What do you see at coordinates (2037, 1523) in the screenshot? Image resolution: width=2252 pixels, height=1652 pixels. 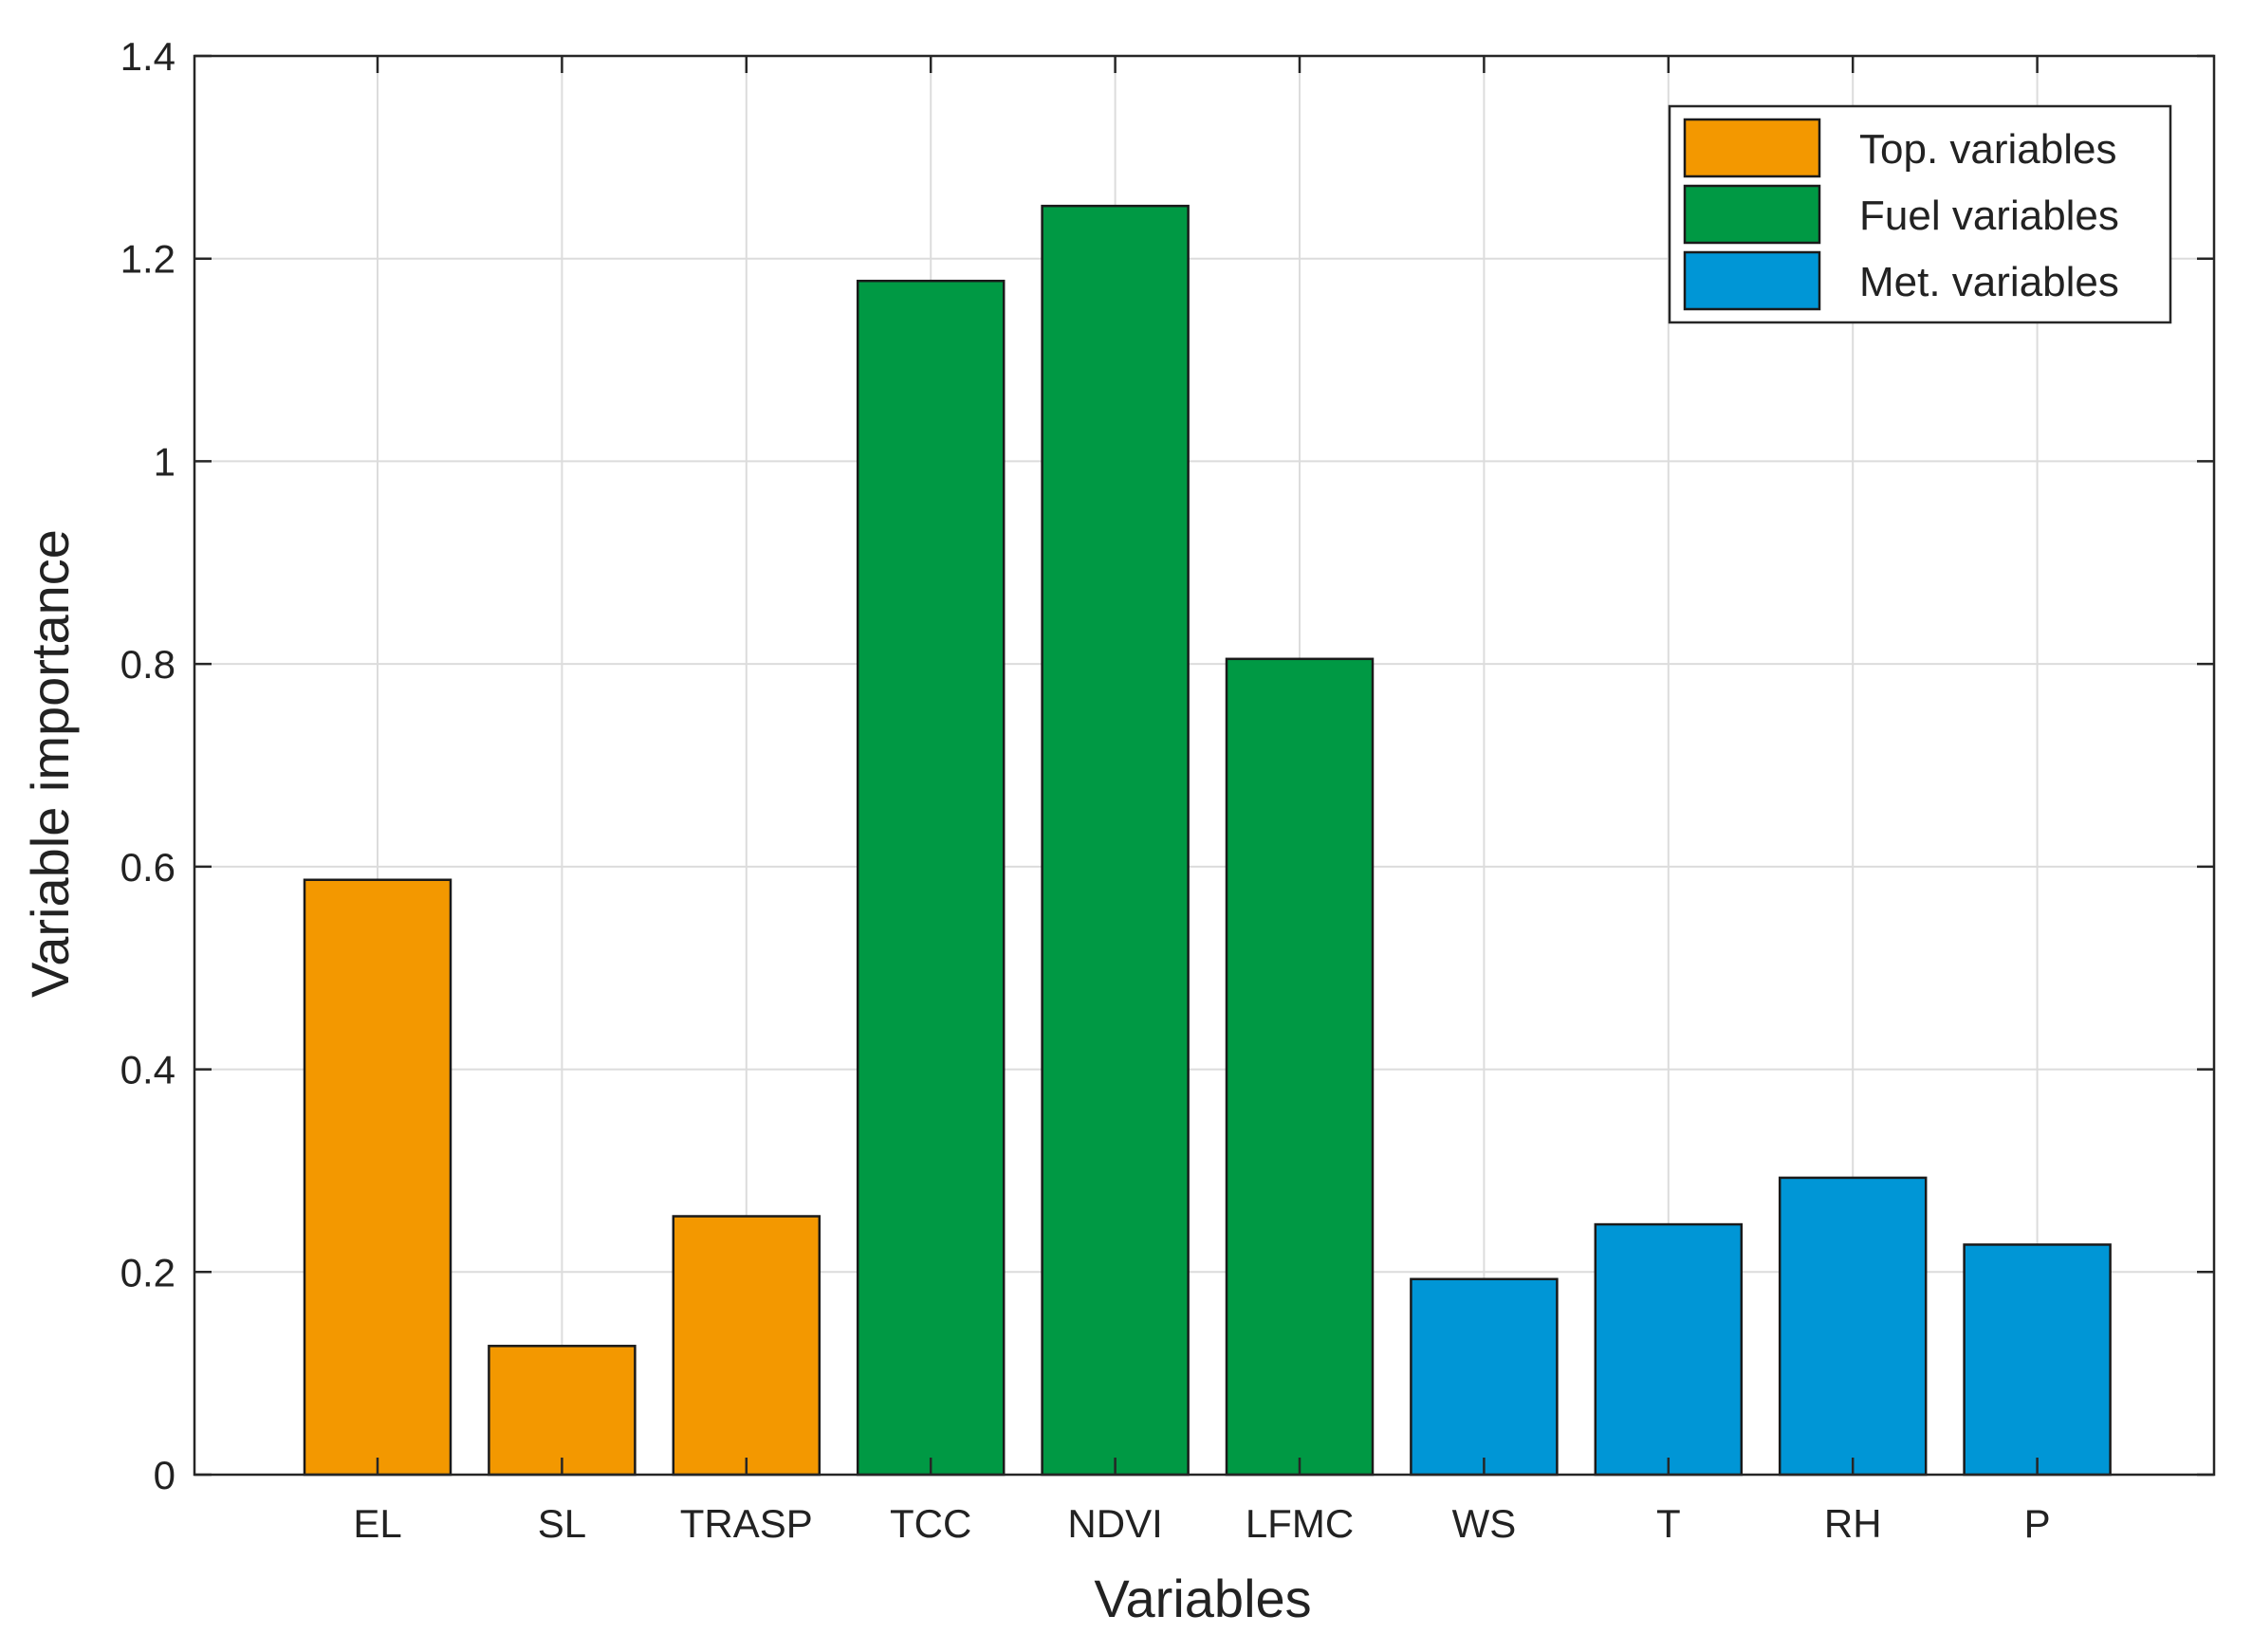 I see `x-tick-label: P` at bounding box center [2037, 1523].